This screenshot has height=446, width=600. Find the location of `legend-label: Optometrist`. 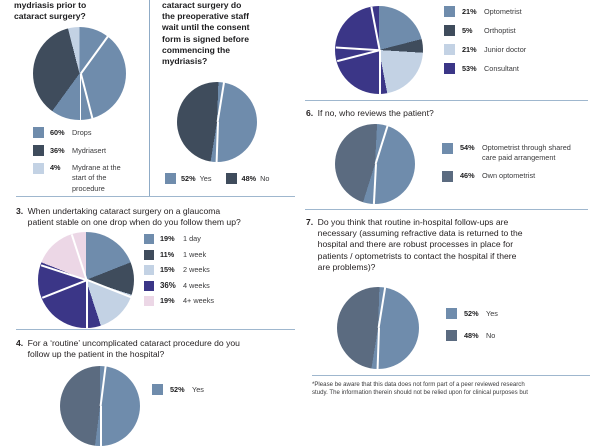

legend-label: Optometrist is located at coordinates (503, 11).